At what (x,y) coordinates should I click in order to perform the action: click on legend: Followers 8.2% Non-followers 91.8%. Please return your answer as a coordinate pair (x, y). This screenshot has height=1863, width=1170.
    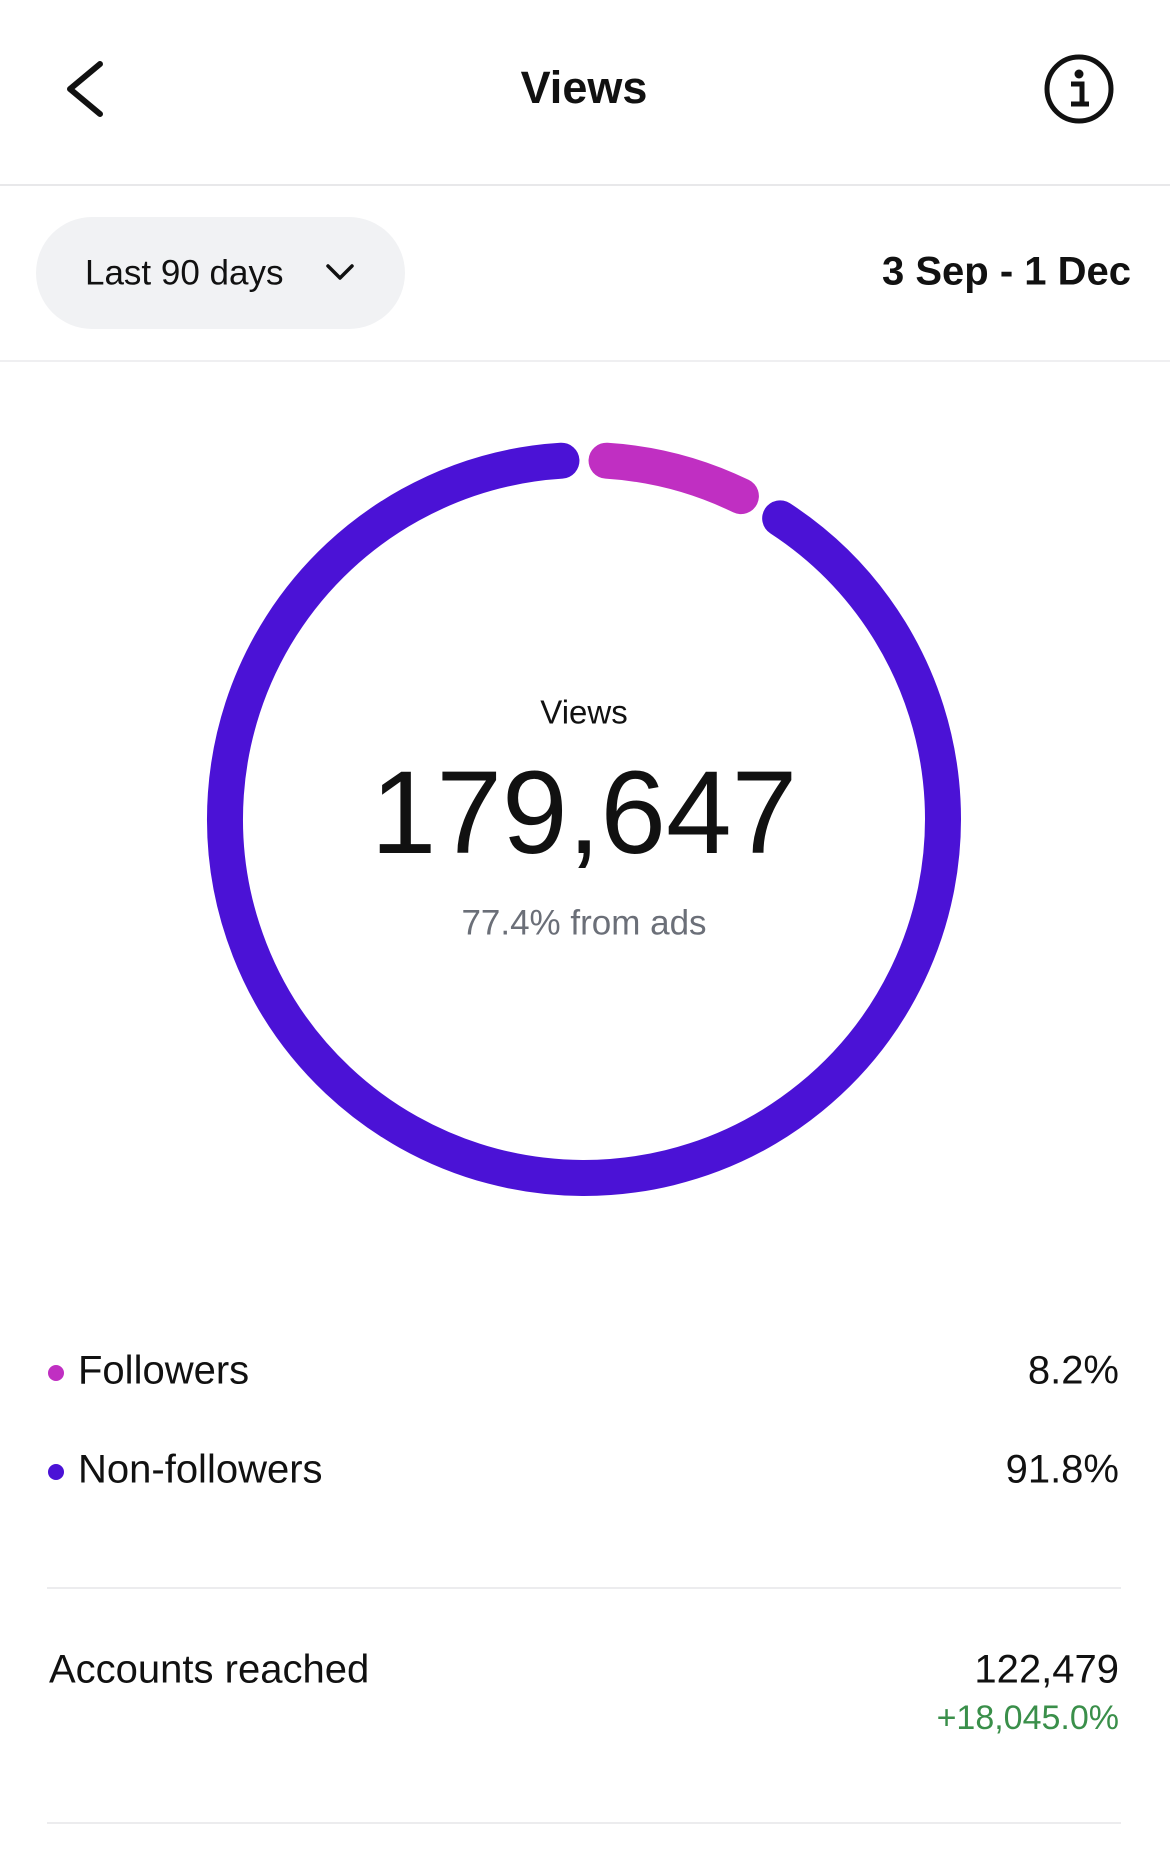
    Looking at the image, I should click on (583, 1420).